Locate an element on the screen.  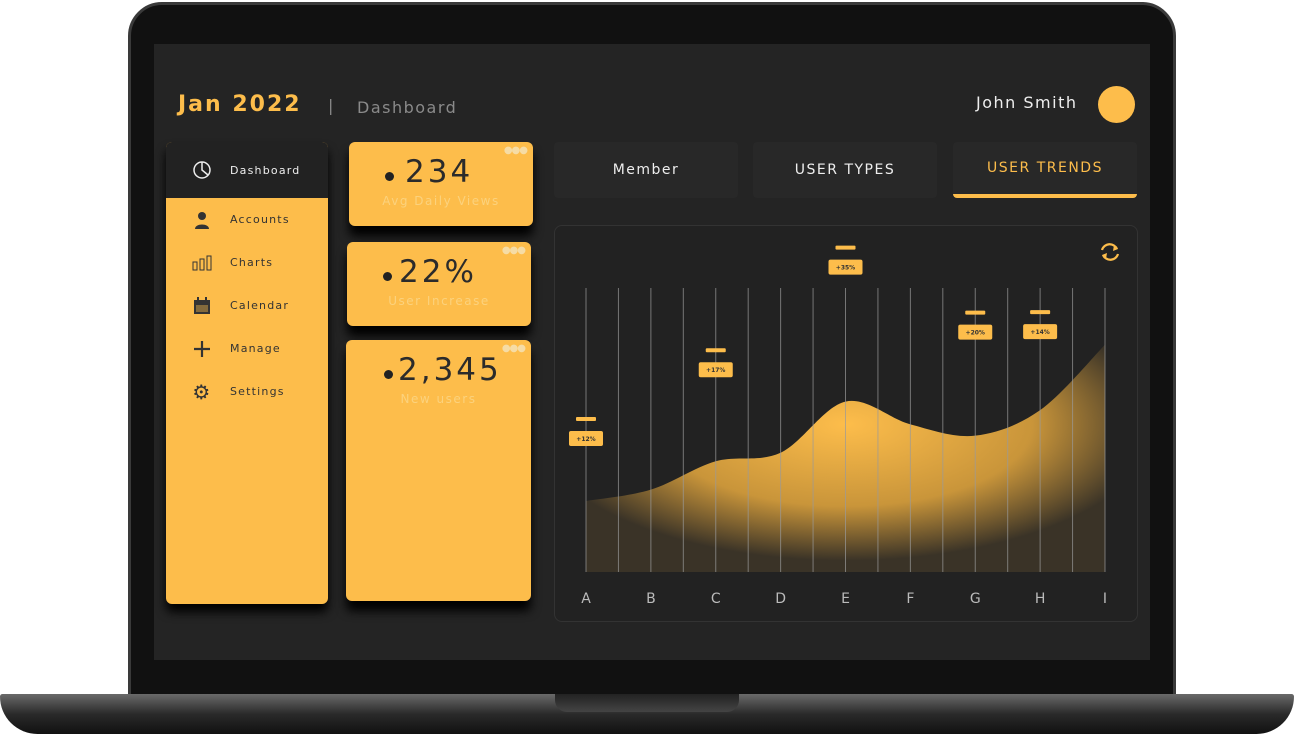
sidebar-item-accounts: Accounts is located at coordinates (247, 219).